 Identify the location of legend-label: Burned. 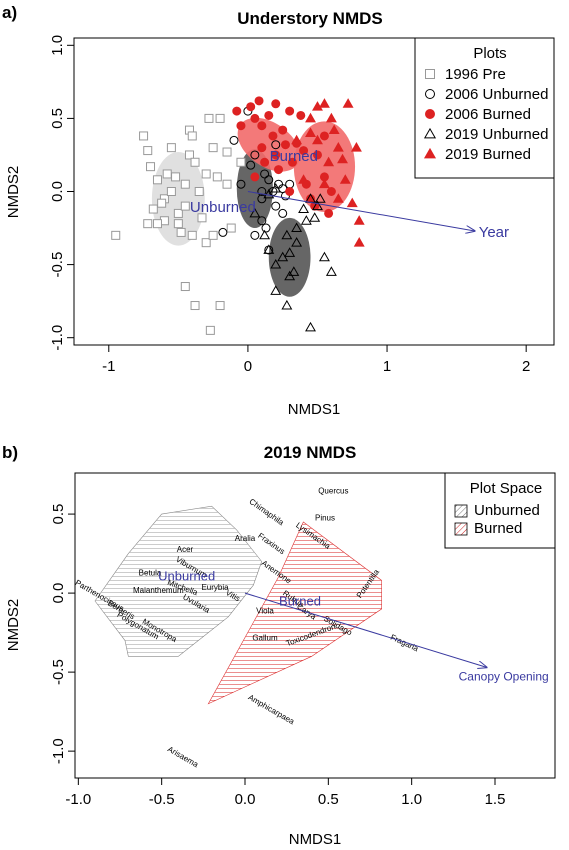
(498, 528).